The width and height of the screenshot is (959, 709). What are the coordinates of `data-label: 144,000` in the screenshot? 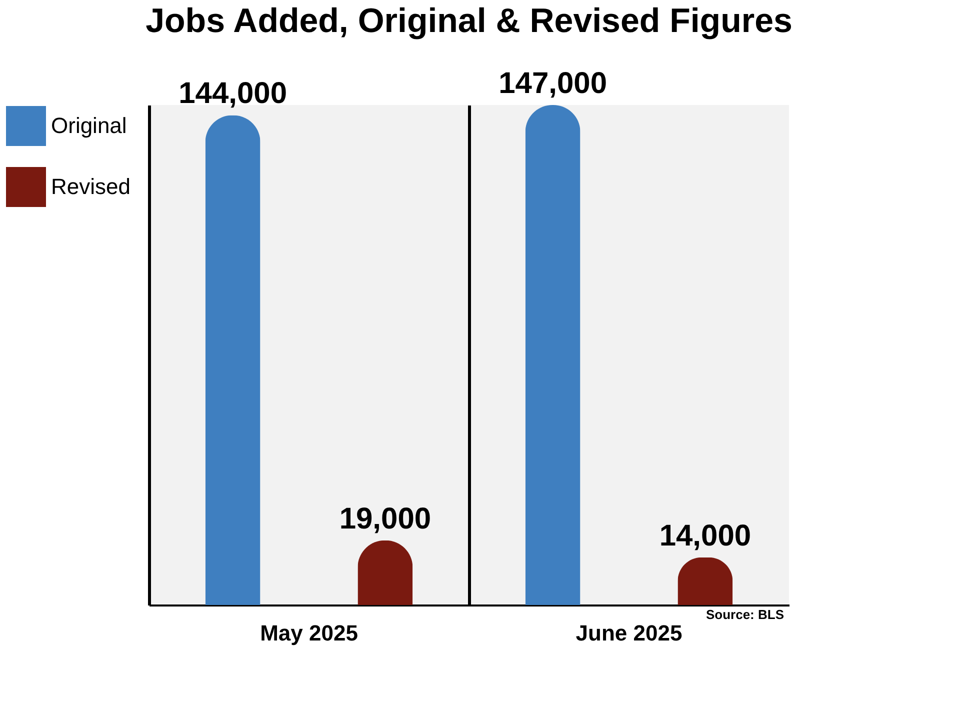 It's located at (233, 93).